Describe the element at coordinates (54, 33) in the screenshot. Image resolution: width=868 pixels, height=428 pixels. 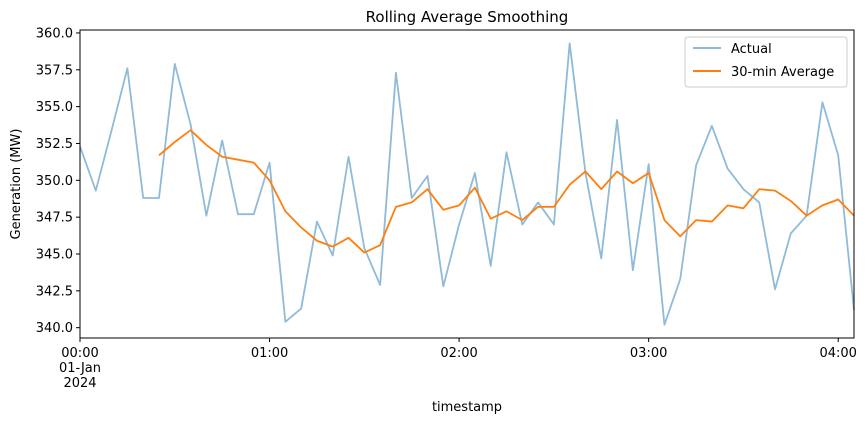
I see `y-tick-label: 360.0` at that location.